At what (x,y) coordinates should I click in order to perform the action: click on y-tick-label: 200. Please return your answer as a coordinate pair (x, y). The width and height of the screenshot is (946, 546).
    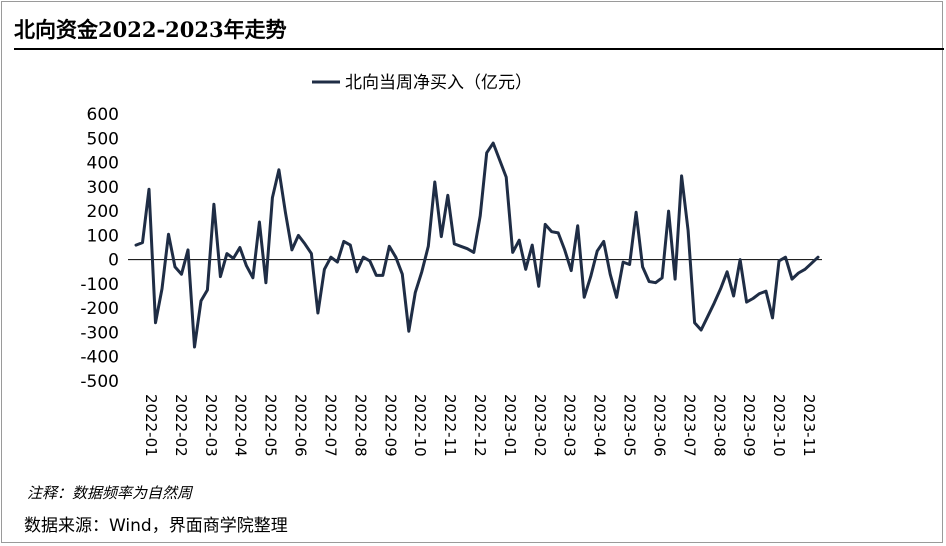
    Looking at the image, I should click on (103, 212).